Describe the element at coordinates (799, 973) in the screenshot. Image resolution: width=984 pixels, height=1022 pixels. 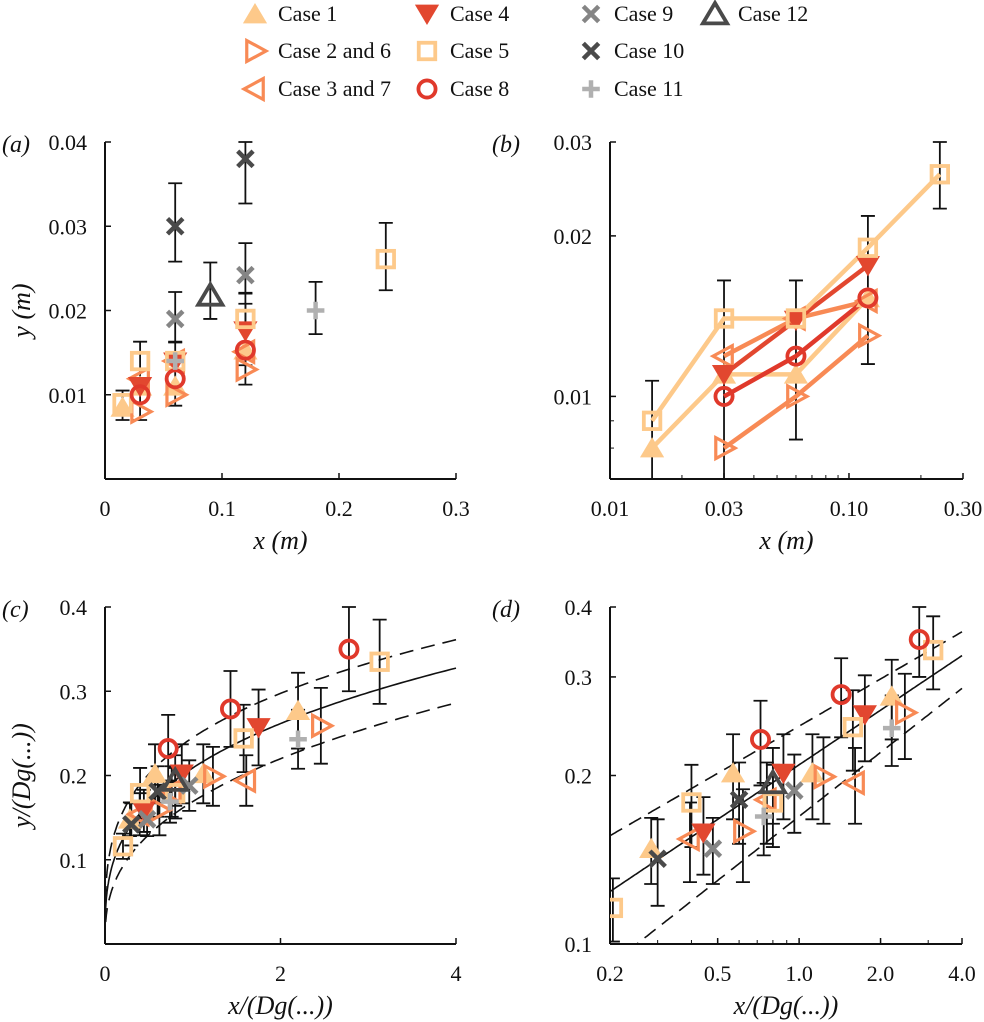
I see `x-tick-label: 1.0` at that location.